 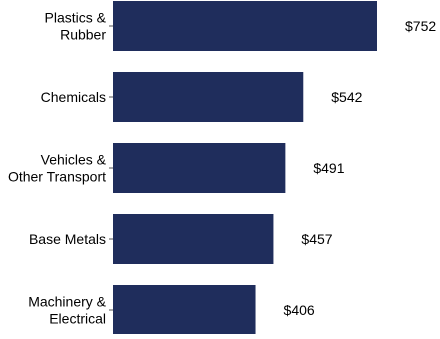 What do you see at coordinates (67, 310) in the screenshot?
I see `category-label: Machinery & Electrical` at bounding box center [67, 310].